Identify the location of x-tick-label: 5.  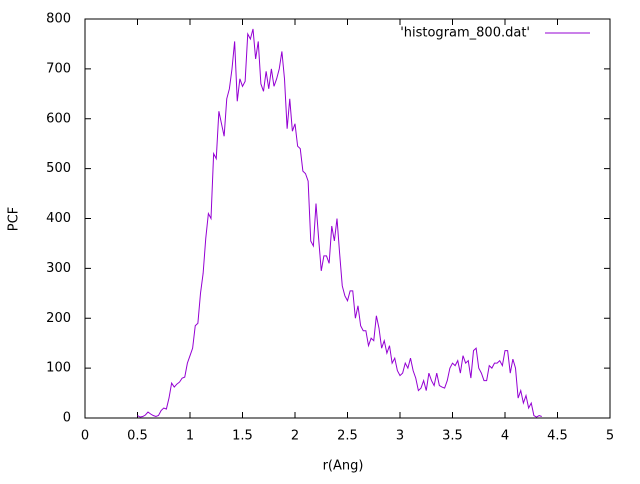
(610, 436).